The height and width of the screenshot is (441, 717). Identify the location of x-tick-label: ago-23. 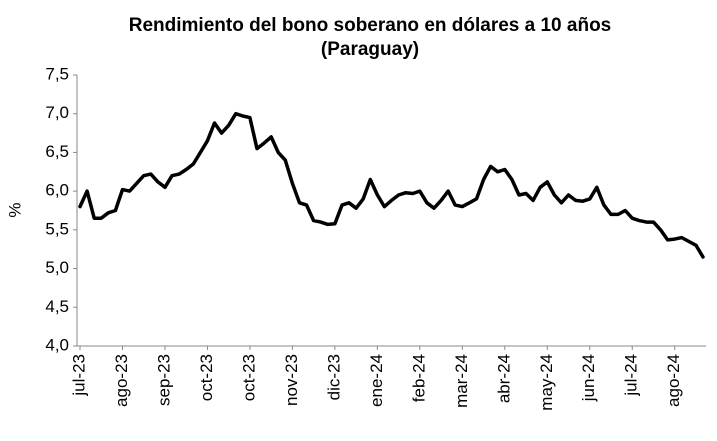
(121, 380).